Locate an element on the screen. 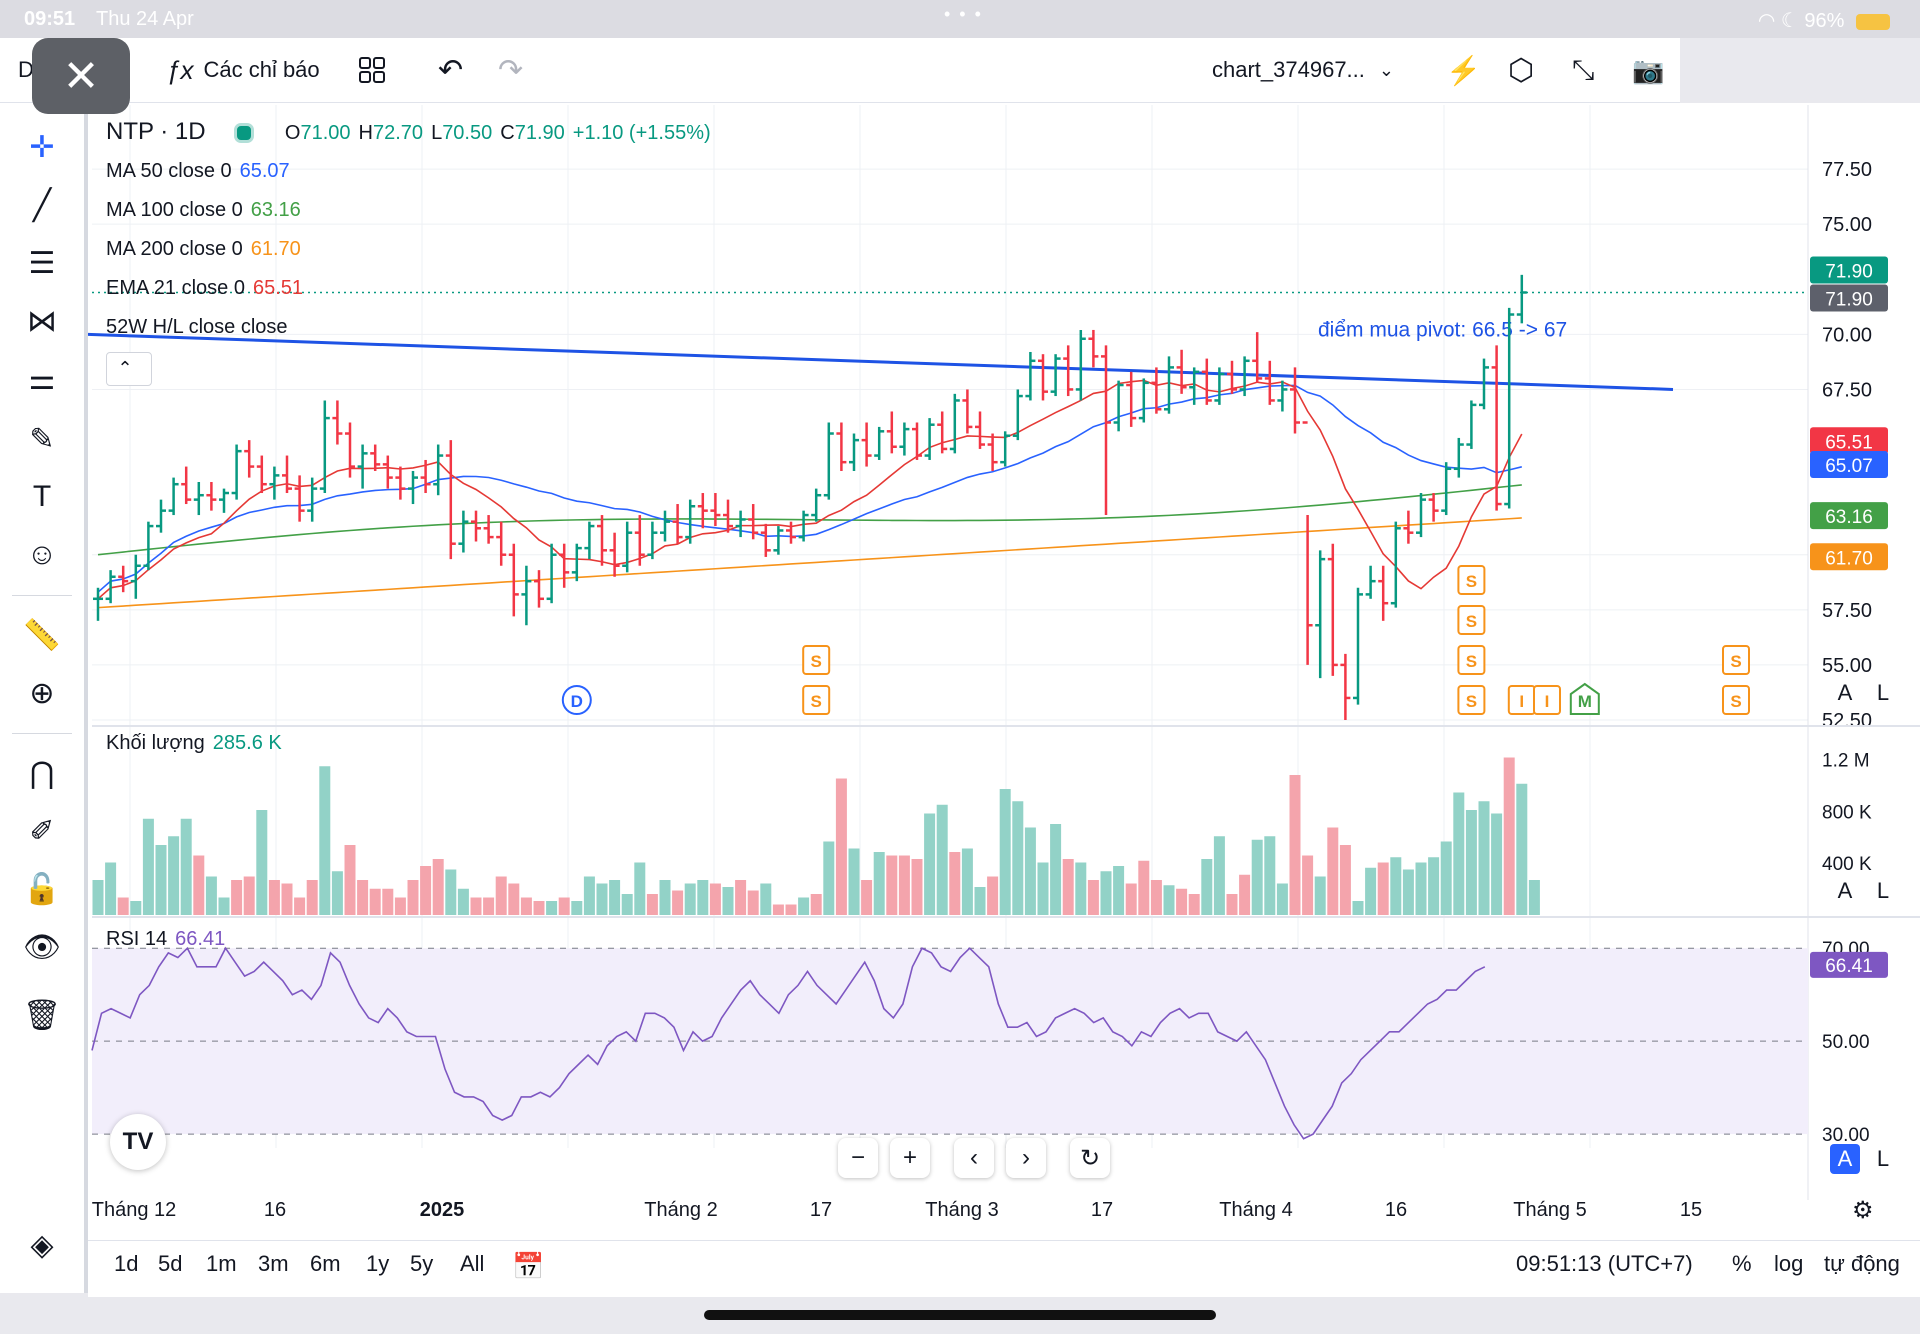 Image resolution: width=1920 pixels, height=1334 pixels. time-axis-label: 15 is located at coordinates (1691, 1210).